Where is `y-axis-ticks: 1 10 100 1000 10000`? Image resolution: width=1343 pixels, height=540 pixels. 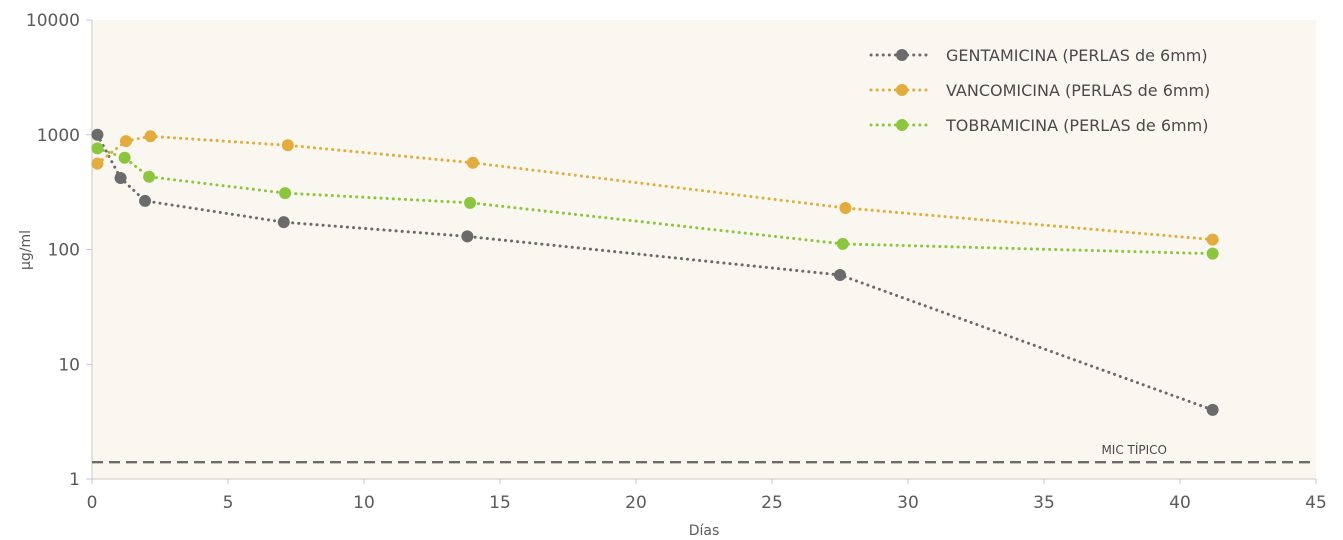
y-axis-ticks: 1 10 100 1000 10000 is located at coordinates (59, 250).